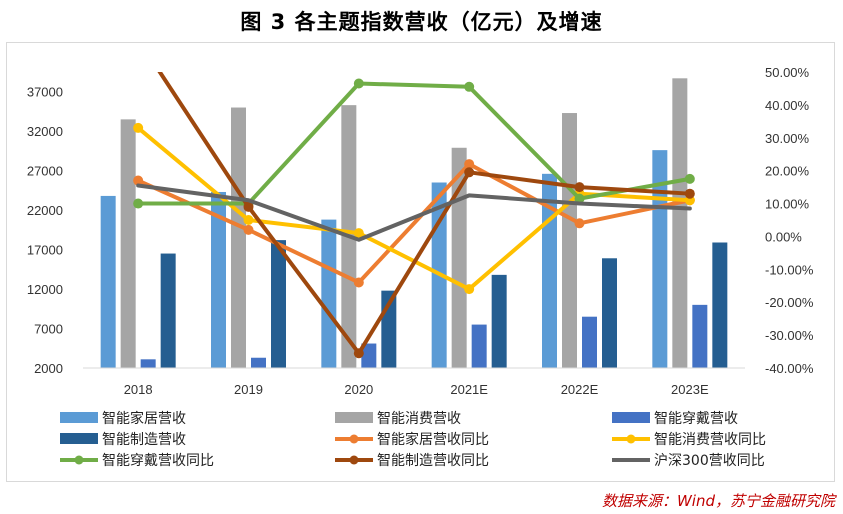  Describe the element at coordinates (787, 105) in the screenshot. I see `right-tick-label: 40.00%` at that location.